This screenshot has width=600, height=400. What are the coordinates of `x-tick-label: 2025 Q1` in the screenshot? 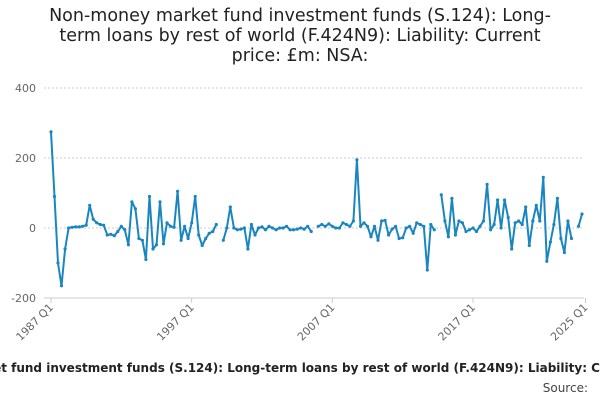 It's located at (569, 322).